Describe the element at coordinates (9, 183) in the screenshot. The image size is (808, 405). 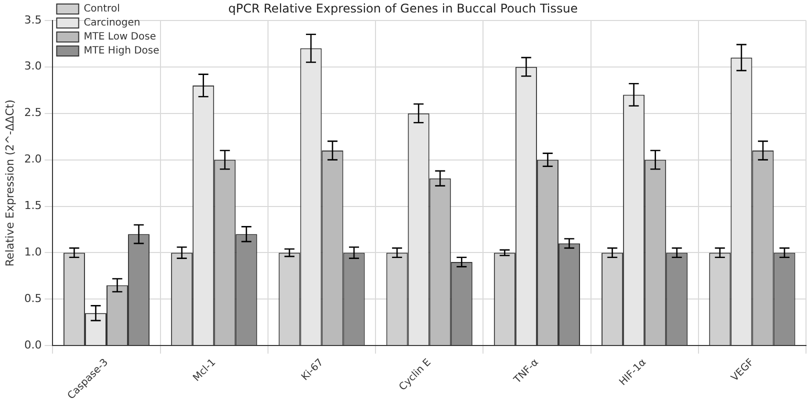
I see `y-axis-title: Relative Expression (2^-ΔΔCt)` at that location.